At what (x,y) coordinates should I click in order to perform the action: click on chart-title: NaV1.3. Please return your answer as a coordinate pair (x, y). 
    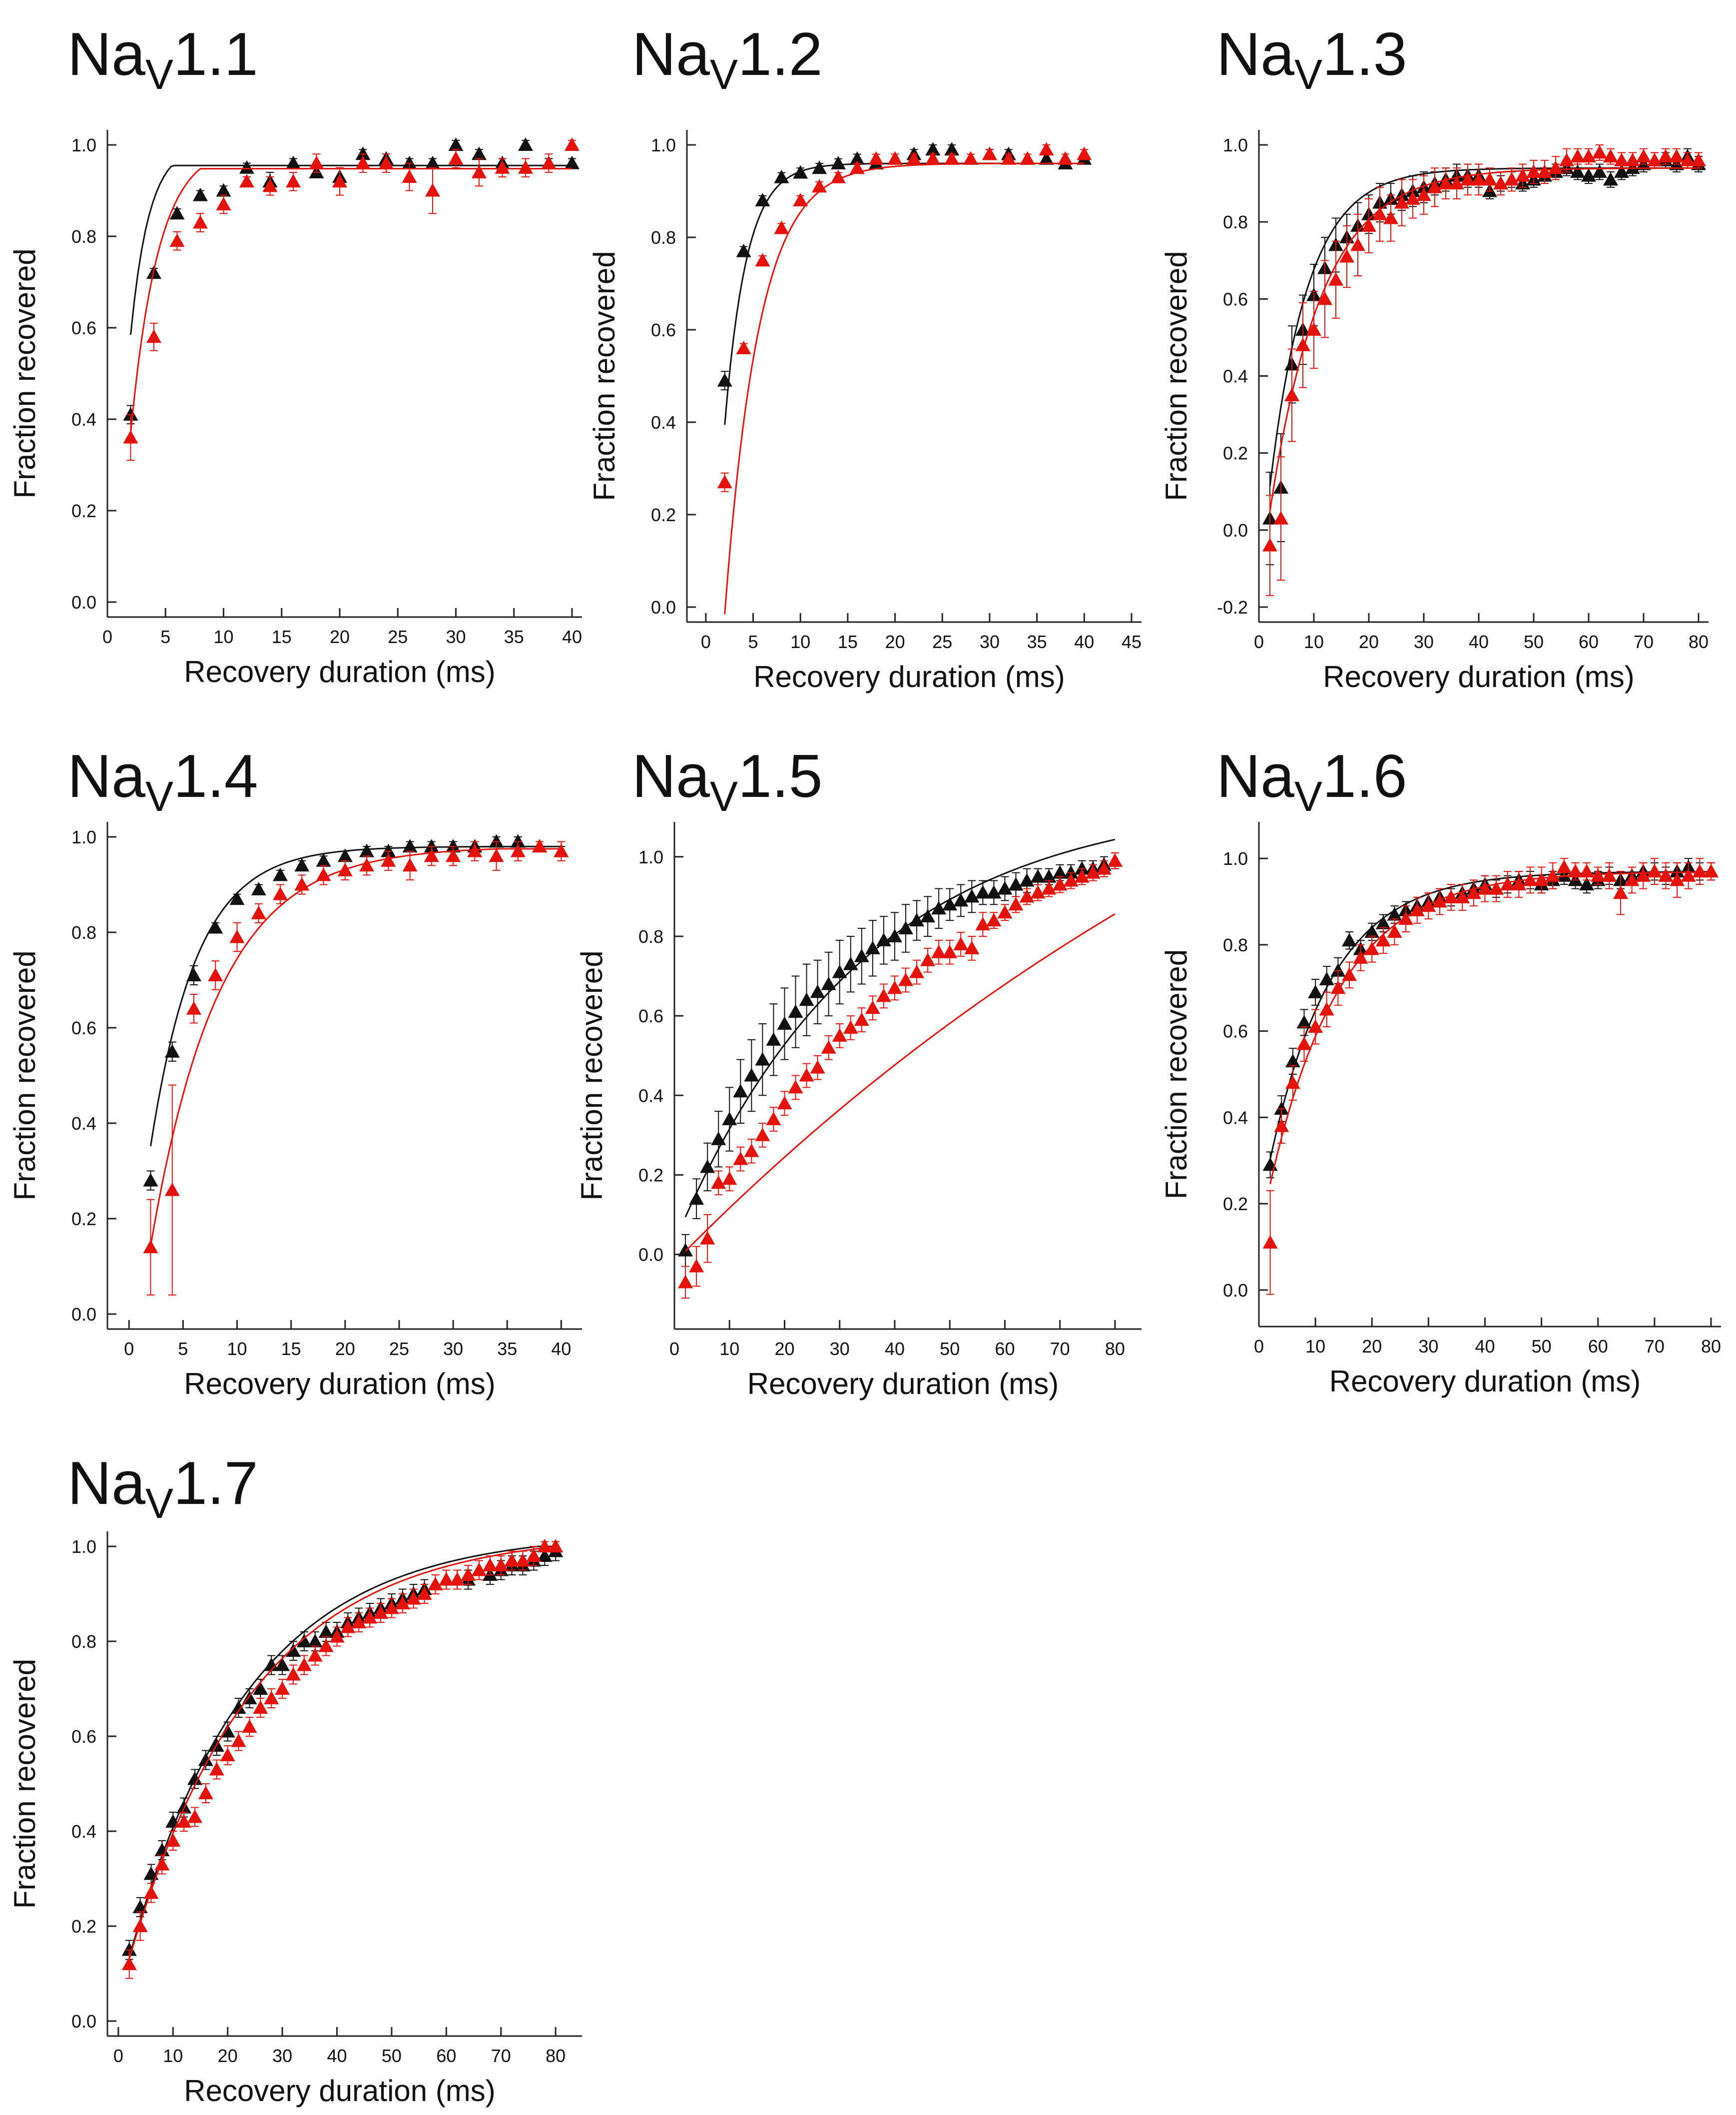
    Looking at the image, I should click on (1311, 59).